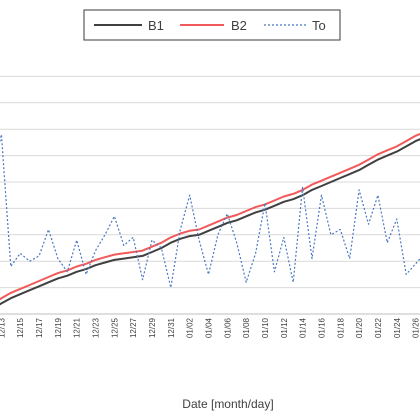 This screenshot has height=420, width=420. I want to click on legend-label-to: To, so click(319, 25).